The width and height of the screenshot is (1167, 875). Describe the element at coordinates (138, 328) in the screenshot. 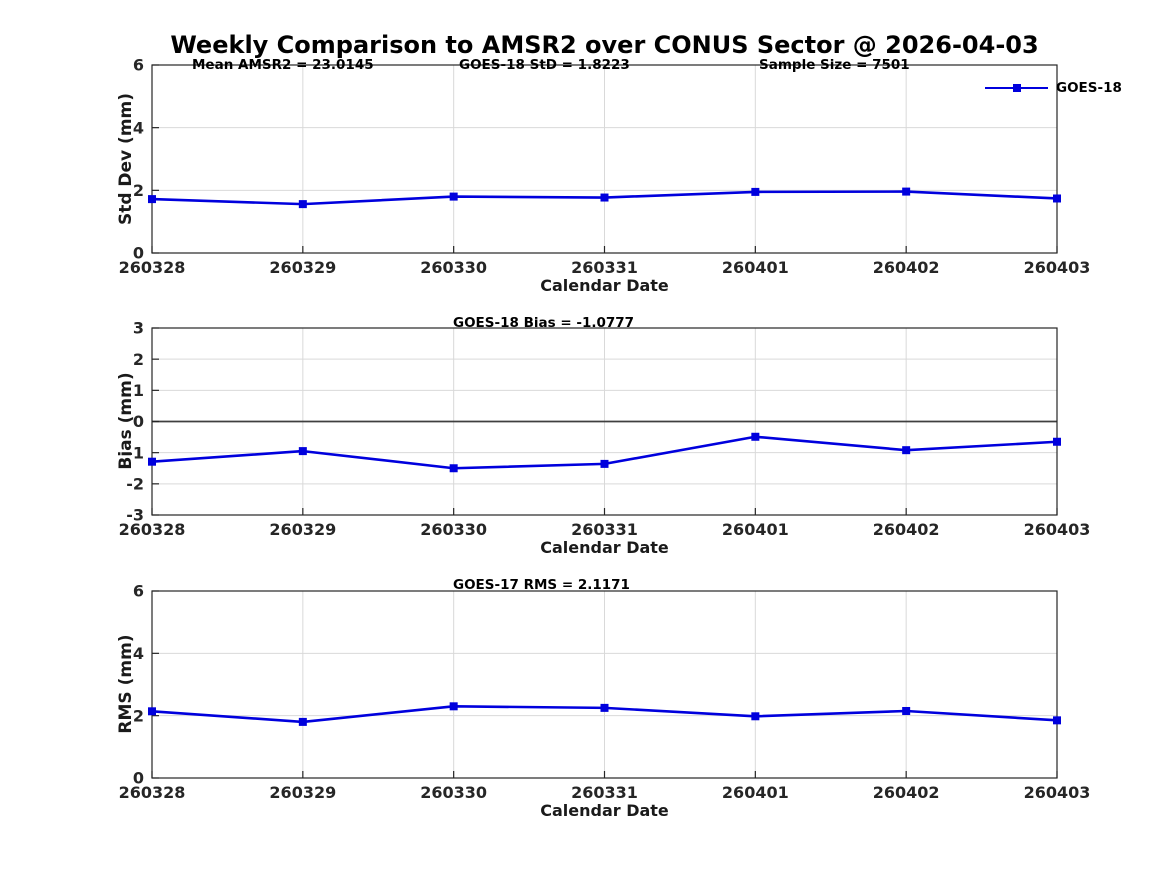

I see `y-tick-label: 3` at that location.